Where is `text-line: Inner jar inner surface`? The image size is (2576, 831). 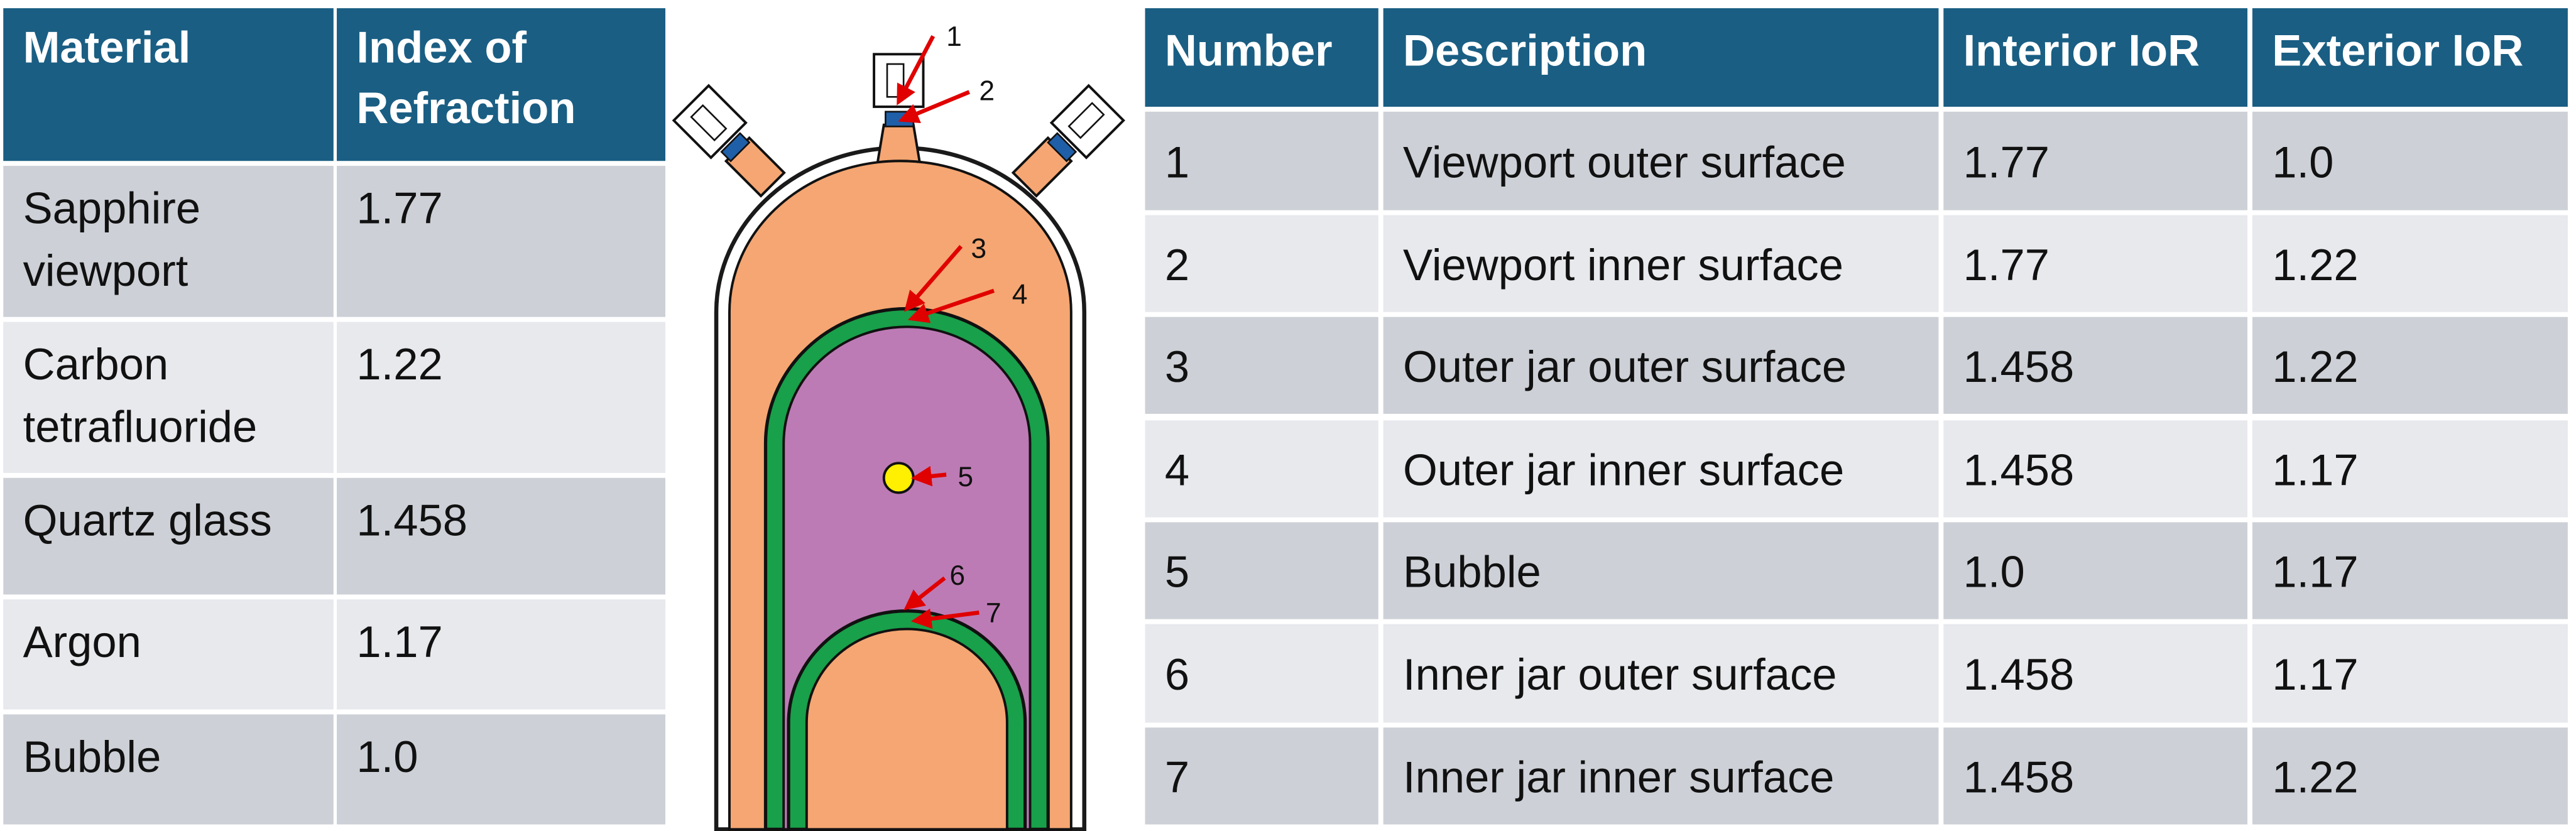
text-line: Inner jar inner surface is located at coordinates (1619, 777).